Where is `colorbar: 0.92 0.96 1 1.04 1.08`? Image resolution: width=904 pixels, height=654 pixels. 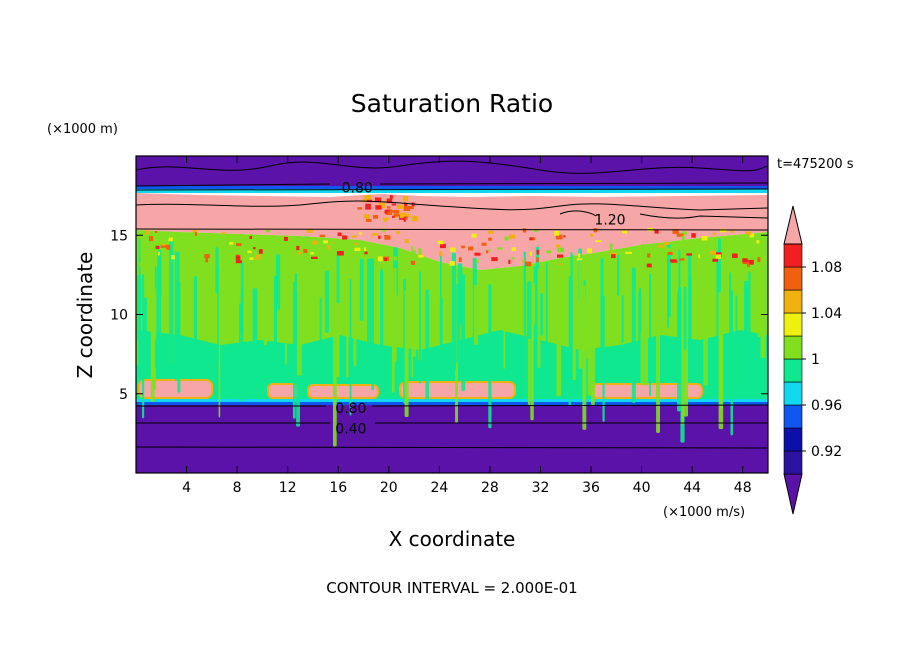 colorbar: 0.92 0.96 1 1.04 1.08 is located at coordinates (812, 360).